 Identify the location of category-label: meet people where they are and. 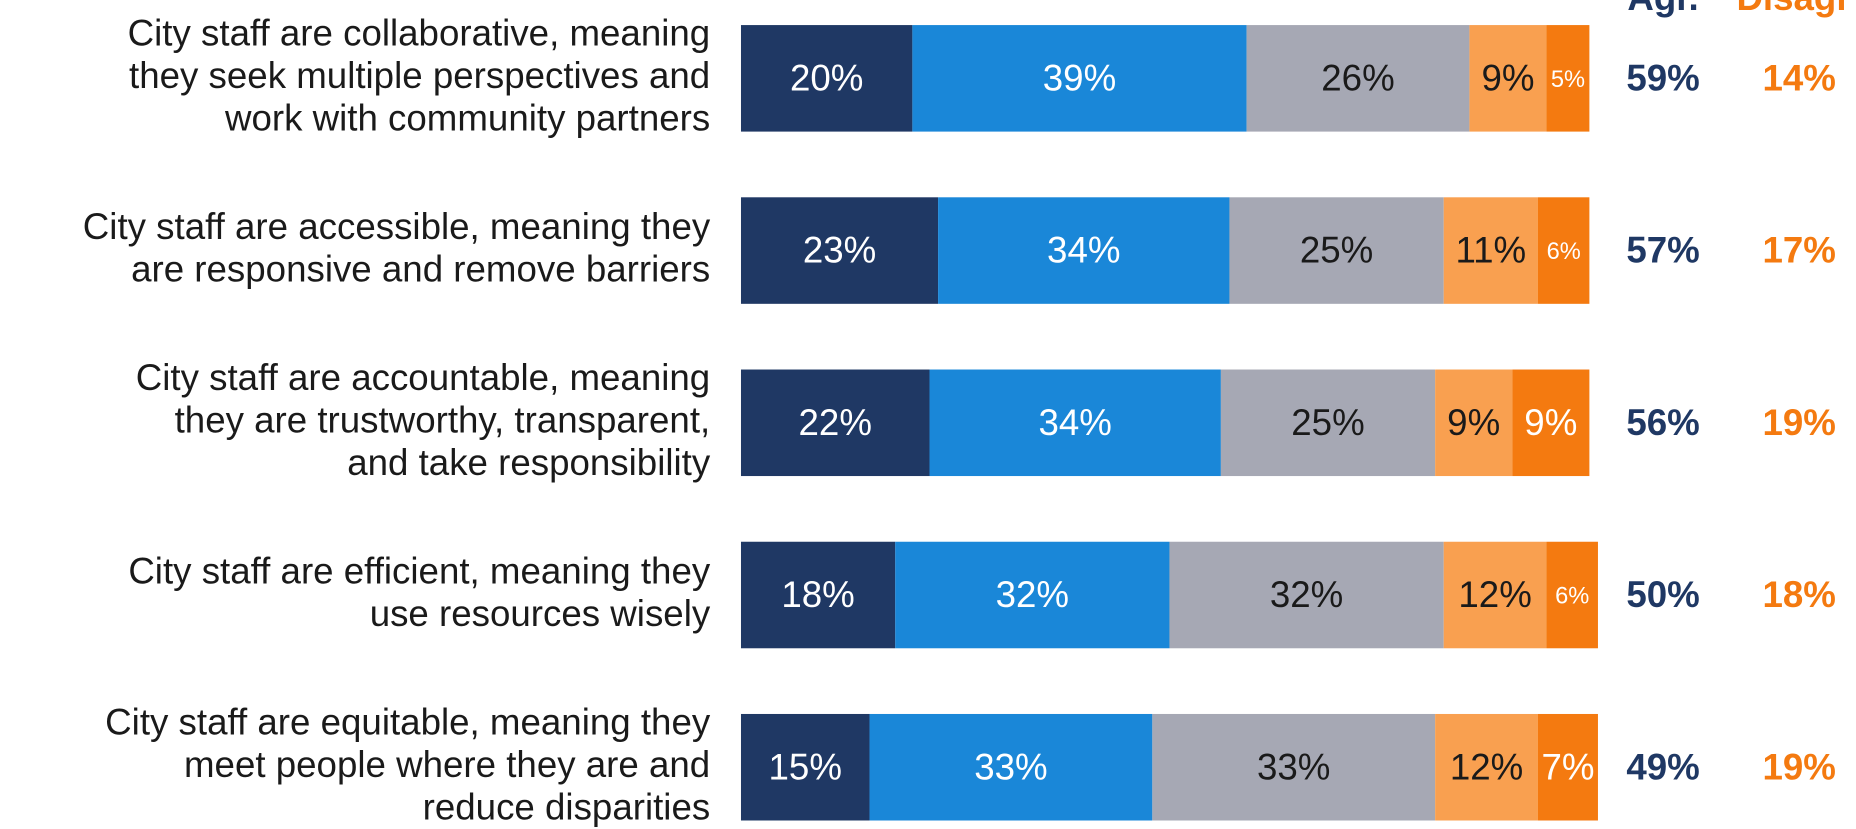
(447, 764).